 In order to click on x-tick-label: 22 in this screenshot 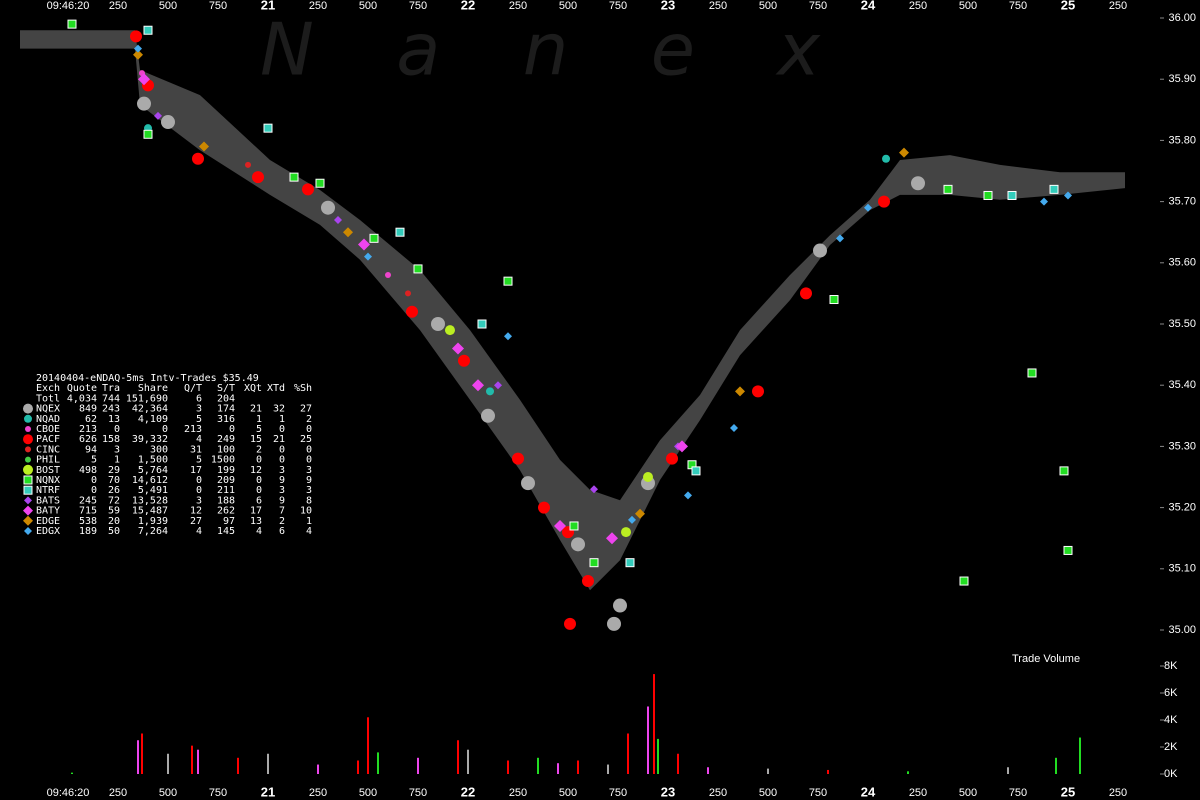, I will do `click(468, 791)`.